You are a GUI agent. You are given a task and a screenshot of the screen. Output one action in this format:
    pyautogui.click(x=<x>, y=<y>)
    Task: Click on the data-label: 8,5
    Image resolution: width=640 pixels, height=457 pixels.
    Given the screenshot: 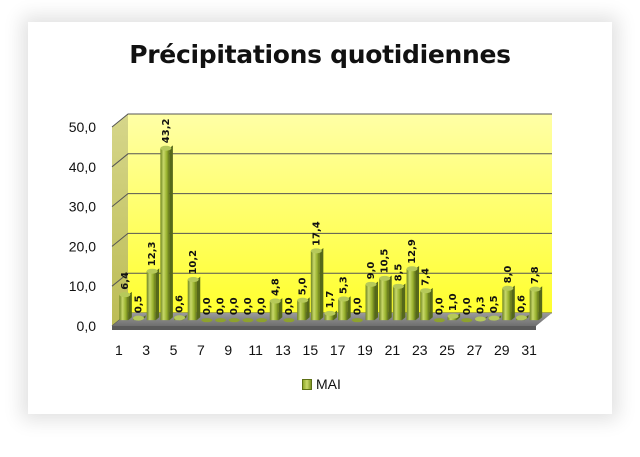 What is the action you would take?
    pyautogui.click(x=398, y=273)
    